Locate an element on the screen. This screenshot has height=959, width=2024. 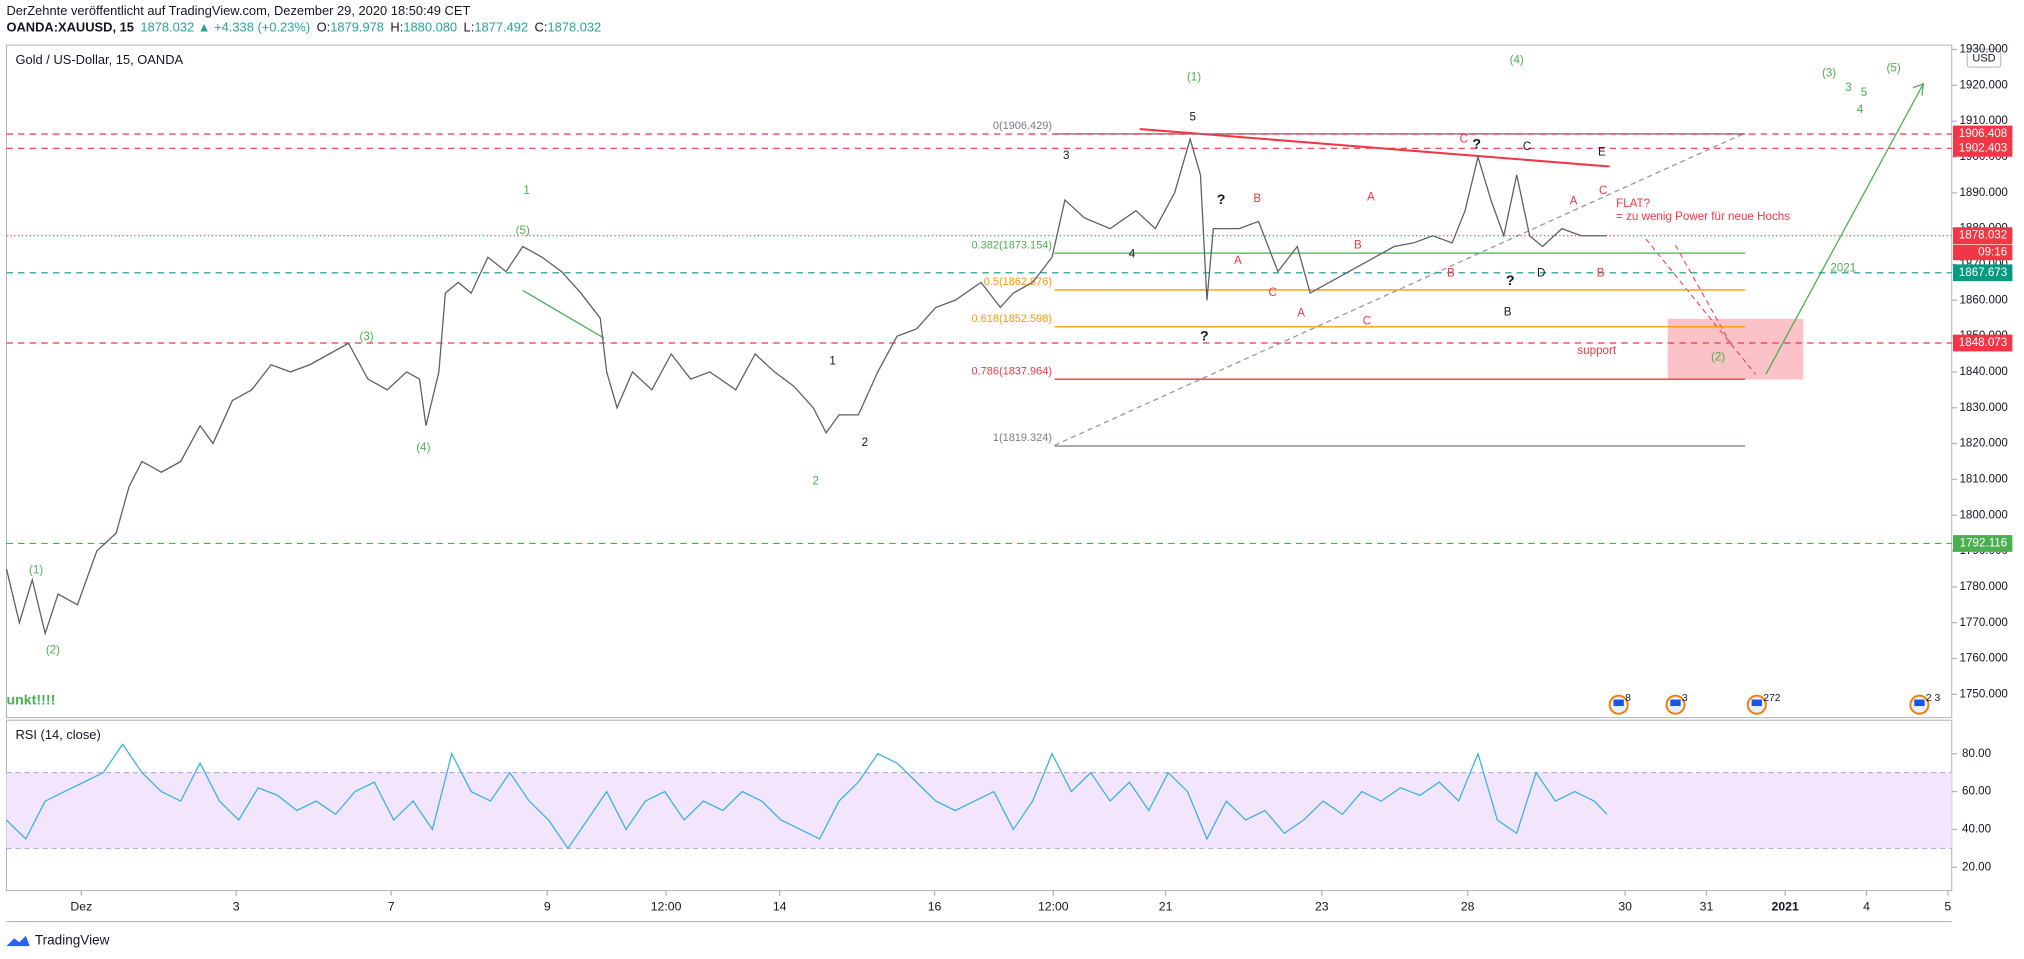
y-tick-label: 1780.000 is located at coordinates (1983, 586).